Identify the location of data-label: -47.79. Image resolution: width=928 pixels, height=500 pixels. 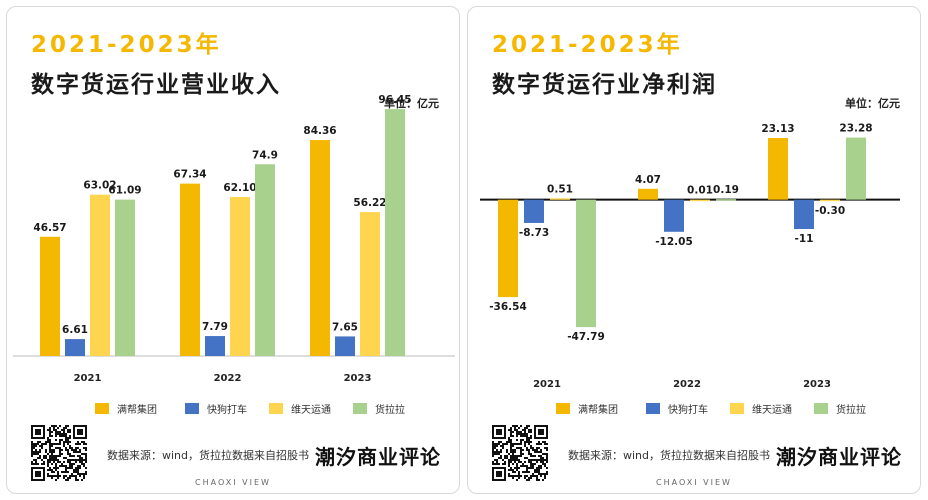
(586, 337).